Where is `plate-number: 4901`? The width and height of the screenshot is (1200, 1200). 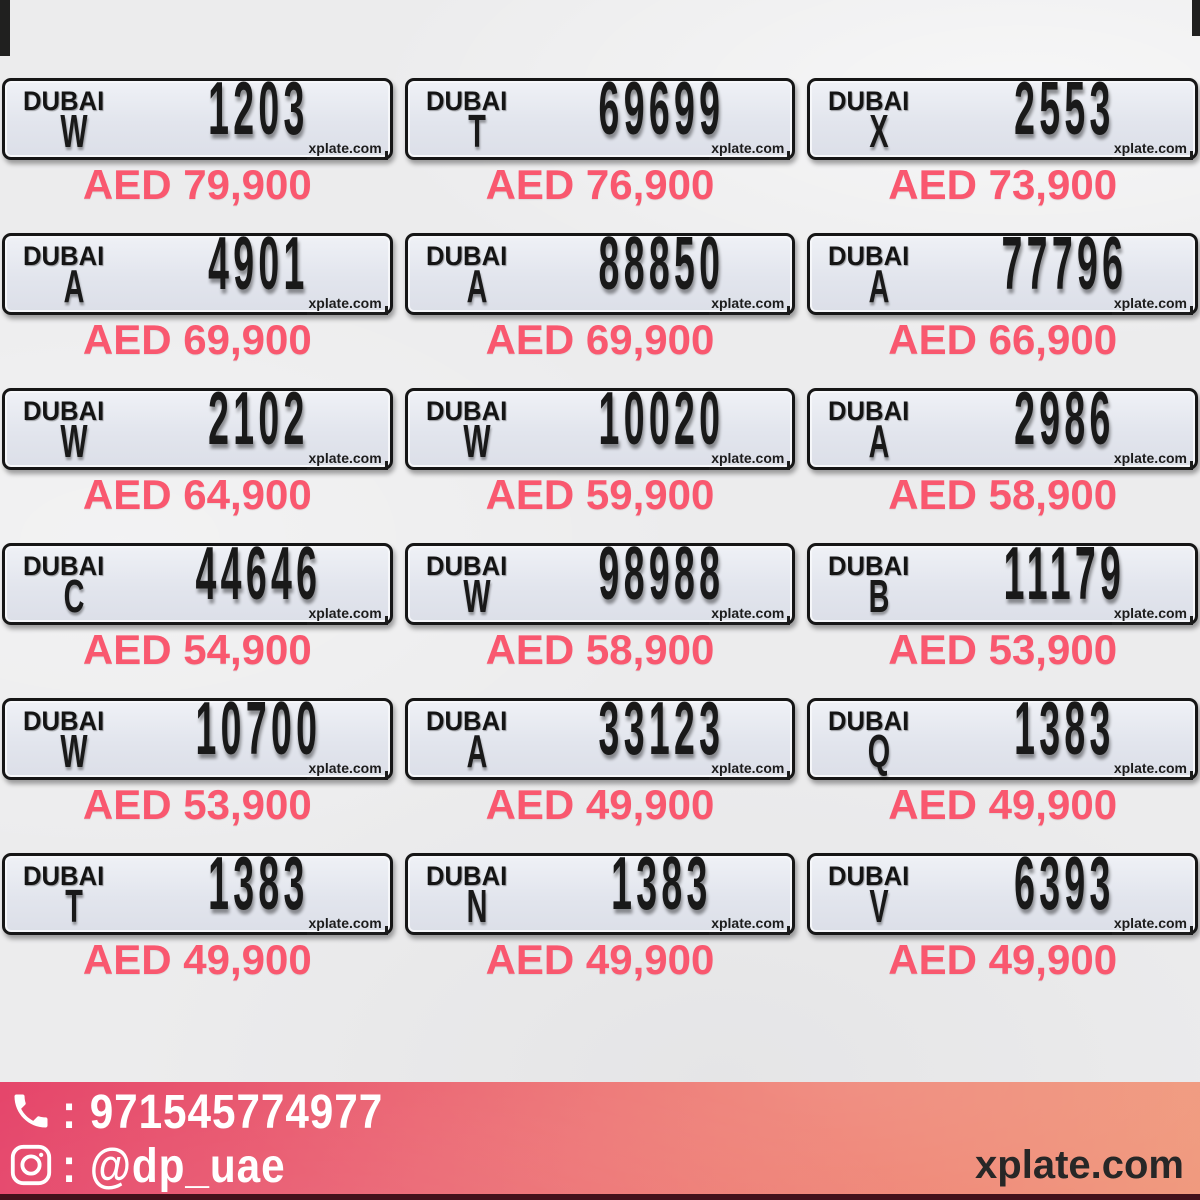 plate-number: 4901 is located at coordinates (259, 264).